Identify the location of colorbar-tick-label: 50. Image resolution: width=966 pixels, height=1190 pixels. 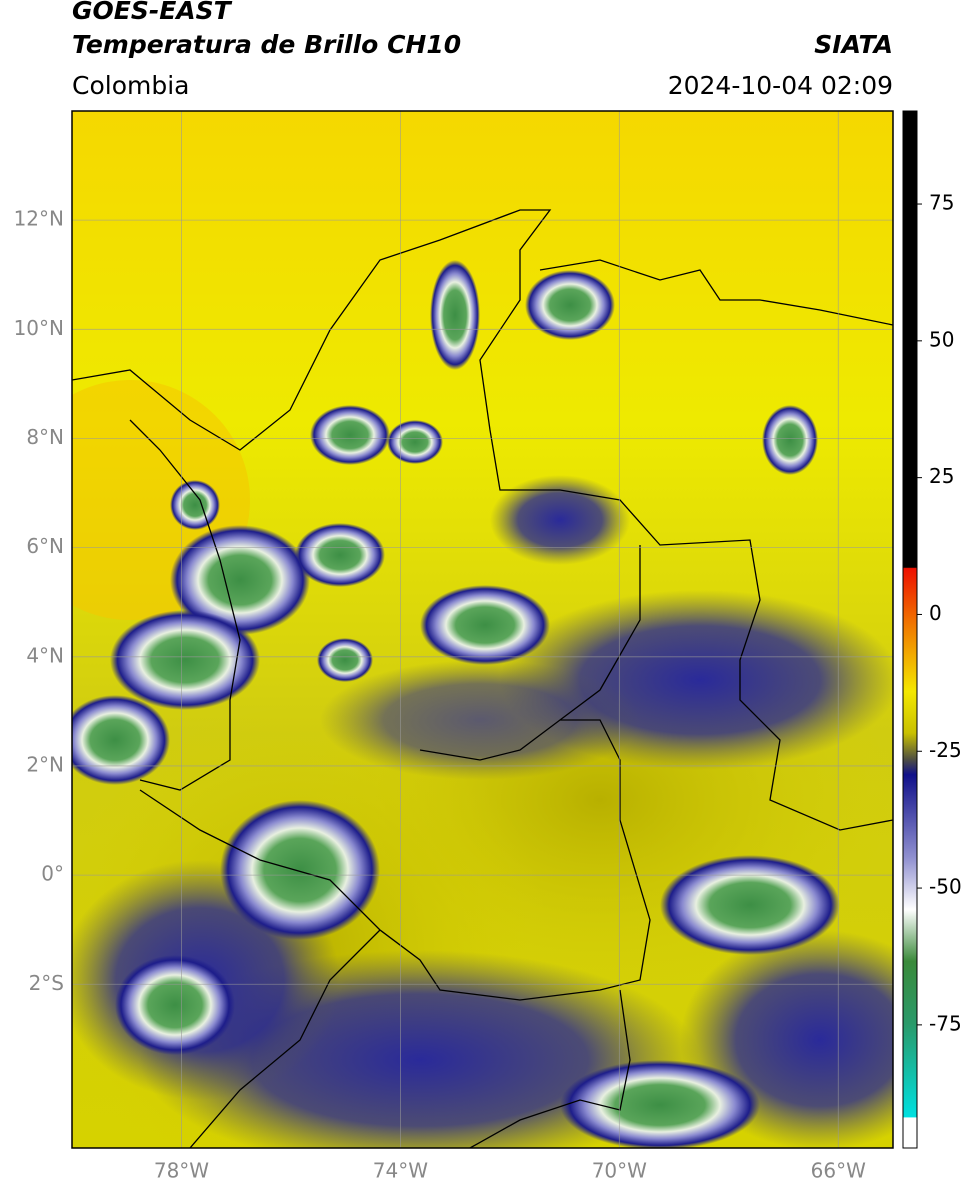
(941, 339).